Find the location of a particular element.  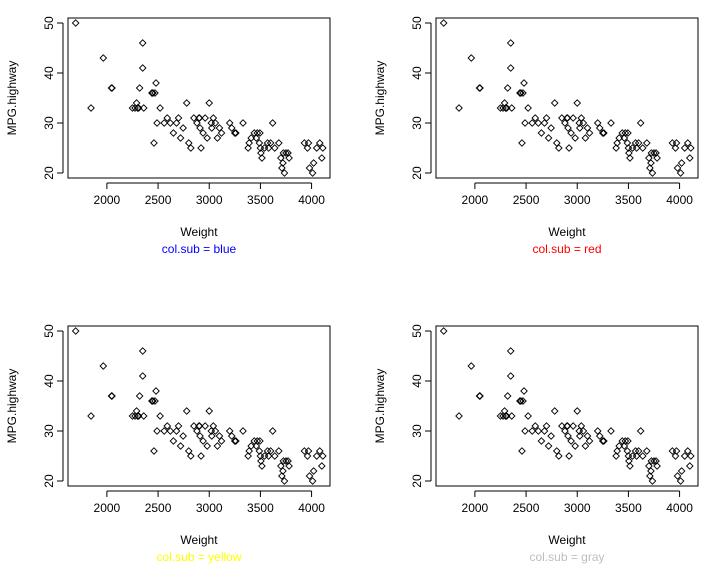

y-axis-title: MPG.highway is located at coordinates (380, 406).